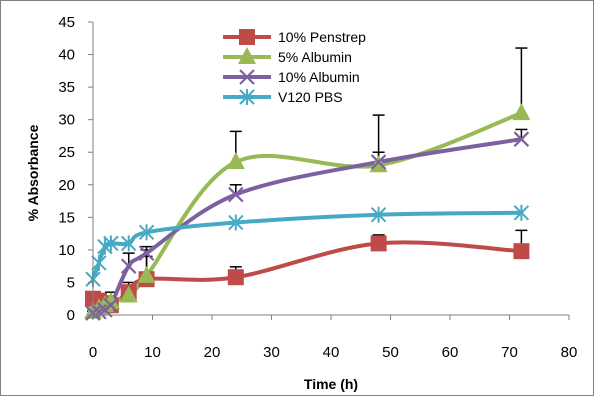 This screenshot has width=594, height=396. Describe the element at coordinates (66, 250) in the screenshot. I see `y-tick-label: 10` at that location.